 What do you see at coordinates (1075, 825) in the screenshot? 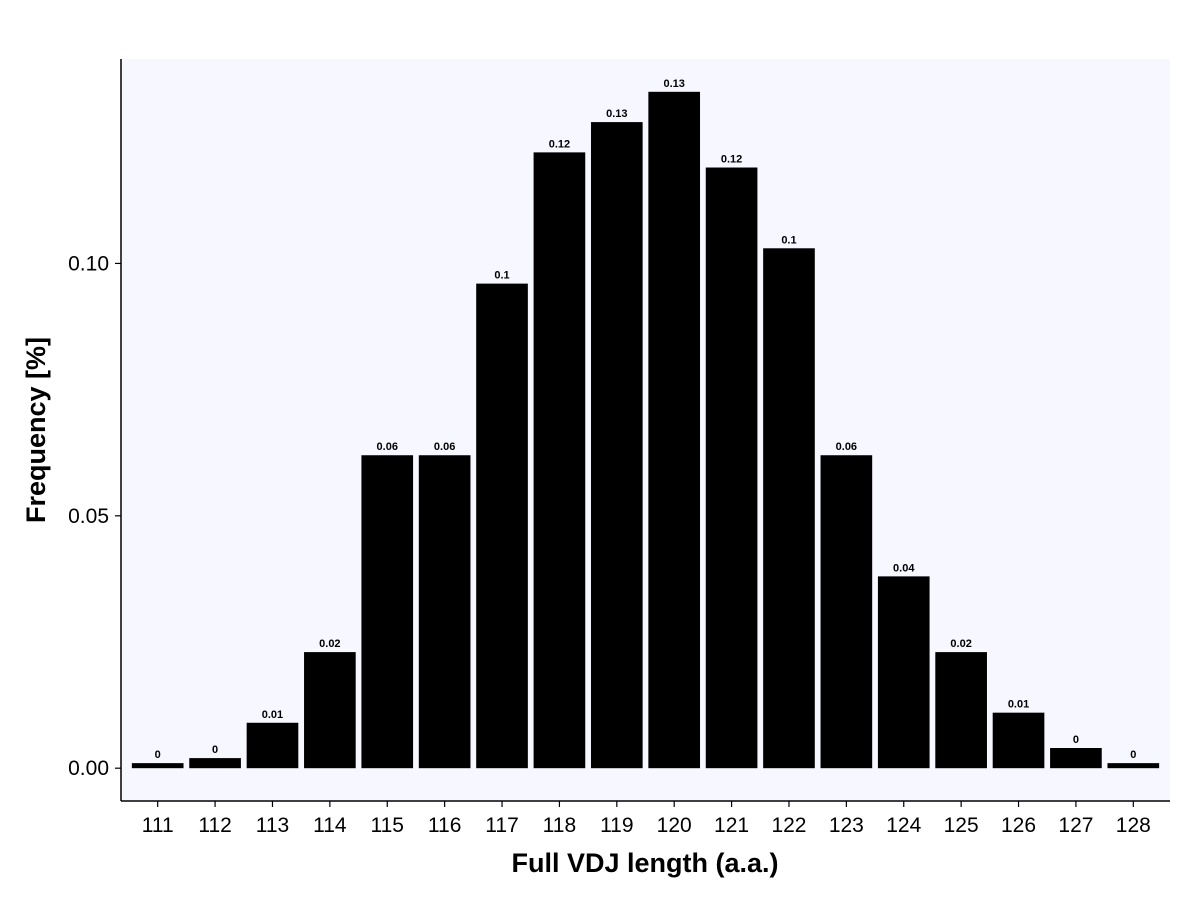
I see `x-tick-label-127: 127` at bounding box center [1075, 825].